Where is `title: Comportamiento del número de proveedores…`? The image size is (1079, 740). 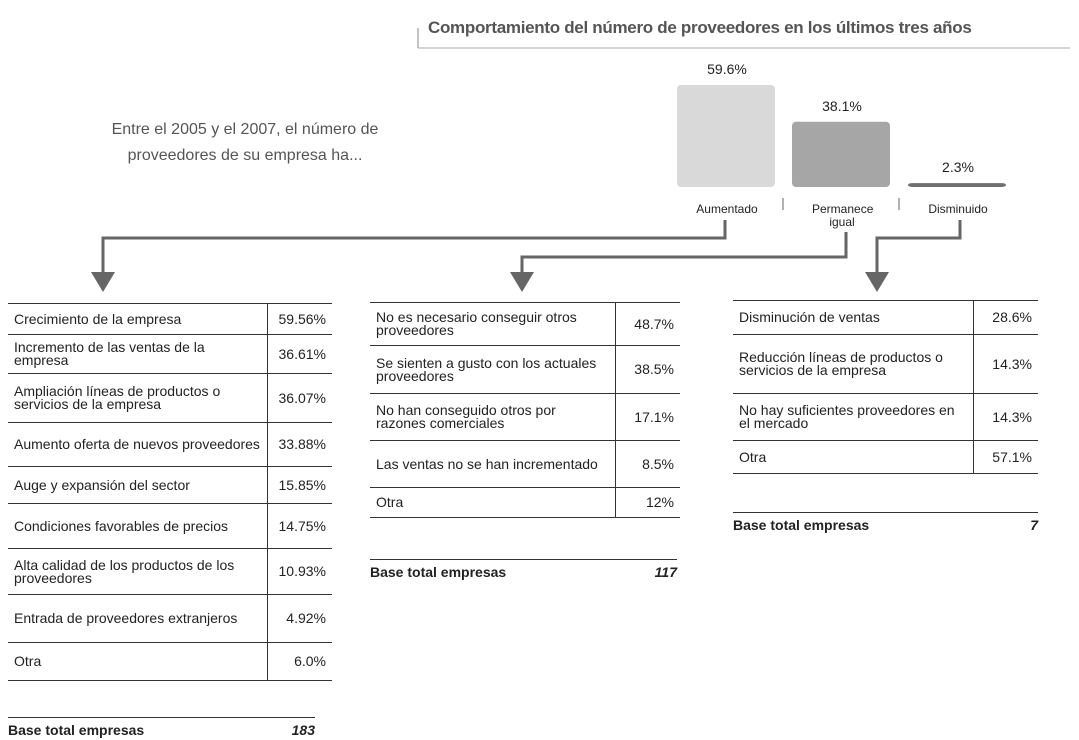 title: Comportamiento del número de proveedores… is located at coordinates (700, 27).